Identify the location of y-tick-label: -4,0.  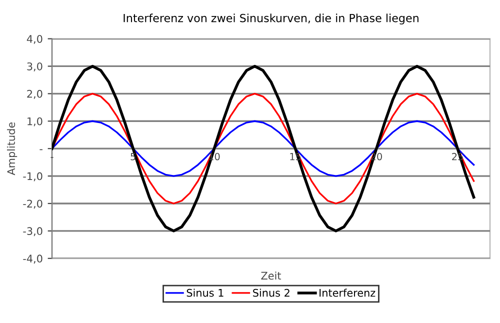
(32, 259).